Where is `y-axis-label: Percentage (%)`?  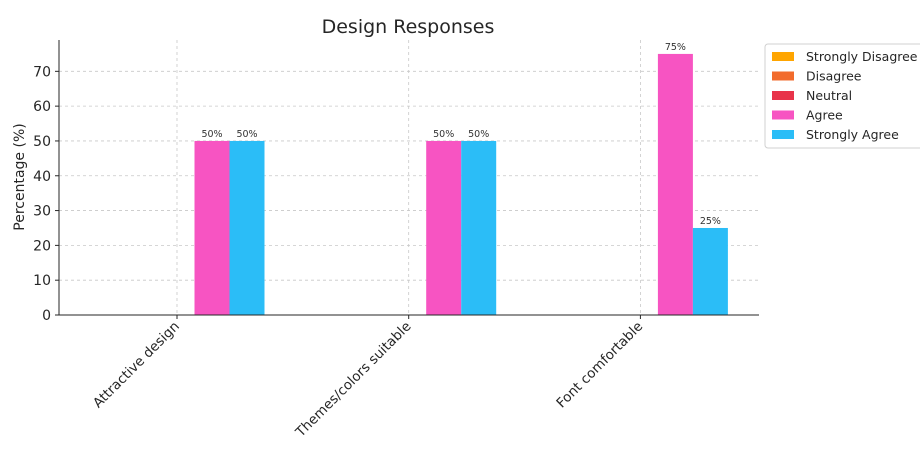
y-axis-label: Percentage (%) is located at coordinates (20, 176).